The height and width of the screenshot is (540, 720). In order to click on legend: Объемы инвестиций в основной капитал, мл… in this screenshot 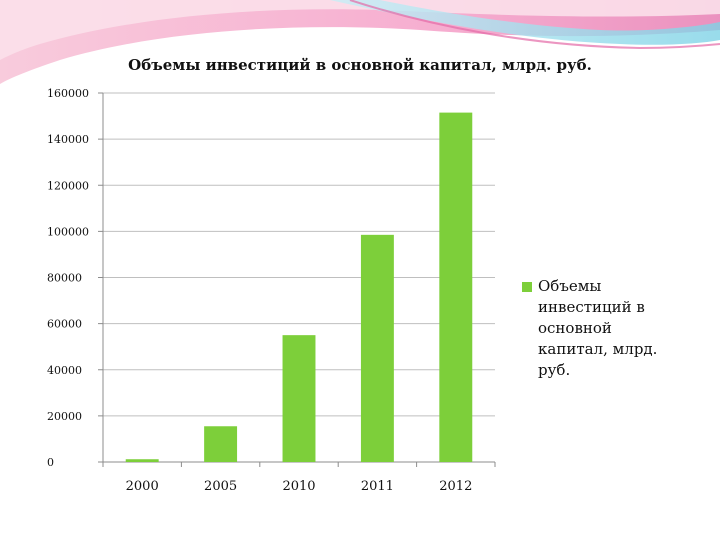, I will do `click(602, 328)`.